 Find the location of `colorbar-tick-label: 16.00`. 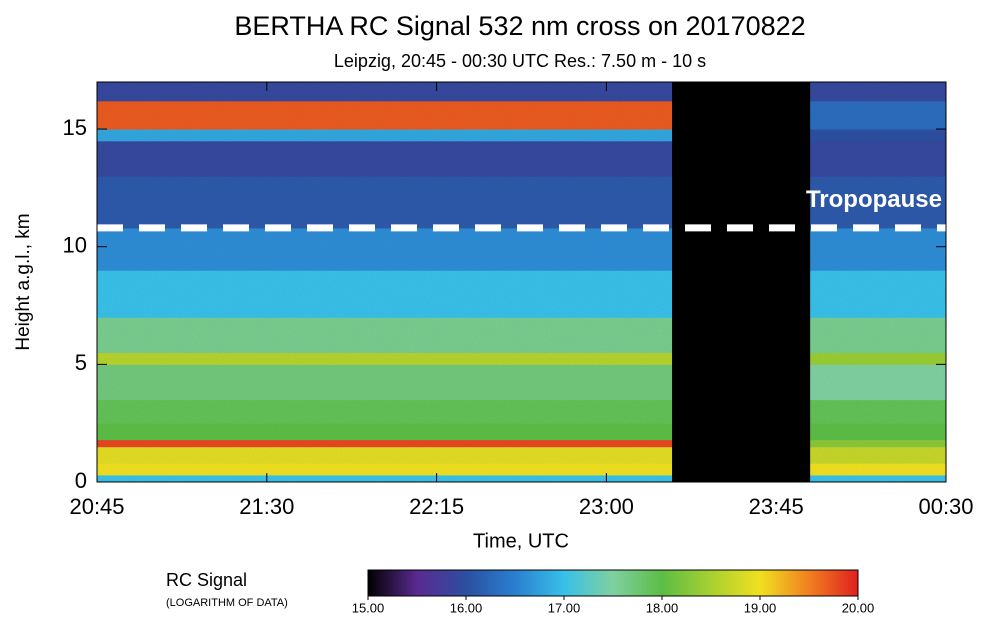

colorbar-tick-label: 16.00 is located at coordinates (466, 607).